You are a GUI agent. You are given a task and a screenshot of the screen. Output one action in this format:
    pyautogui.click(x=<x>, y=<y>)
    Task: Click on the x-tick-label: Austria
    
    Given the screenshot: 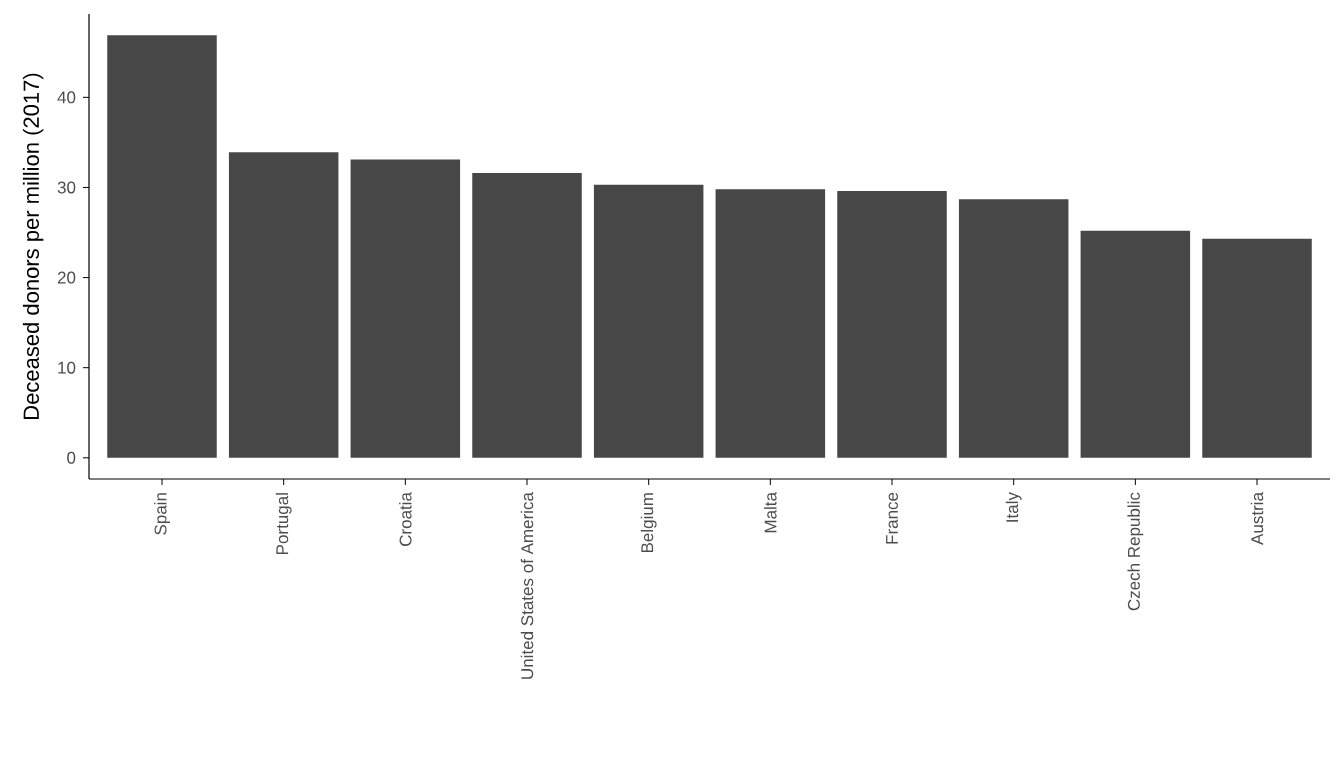 What is the action you would take?
    pyautogui.click(x=1257, y=518)
    